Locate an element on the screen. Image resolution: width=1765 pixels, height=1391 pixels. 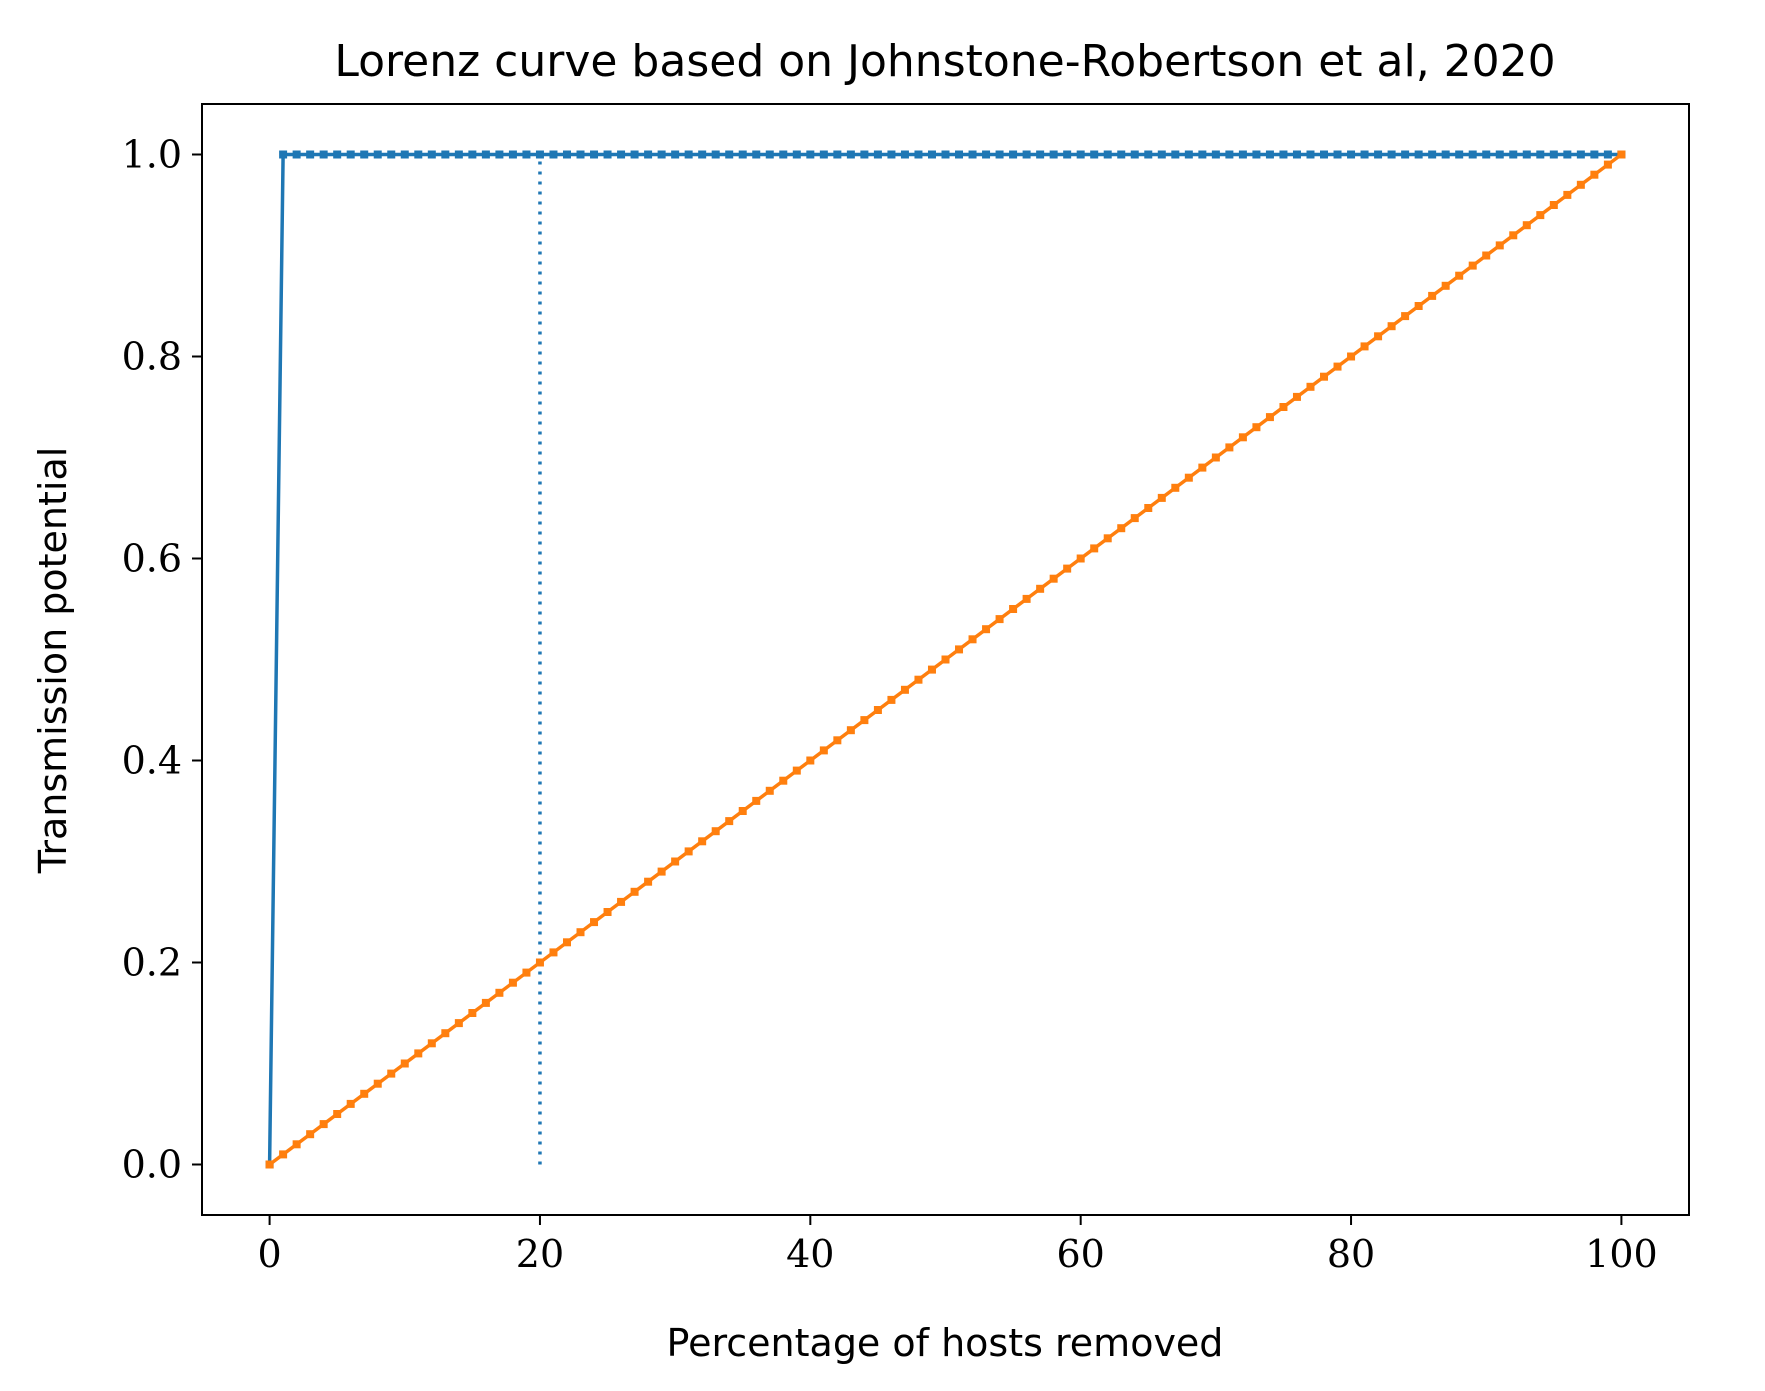
x-tick-label: 20 is located at coordinates (540, 1254).